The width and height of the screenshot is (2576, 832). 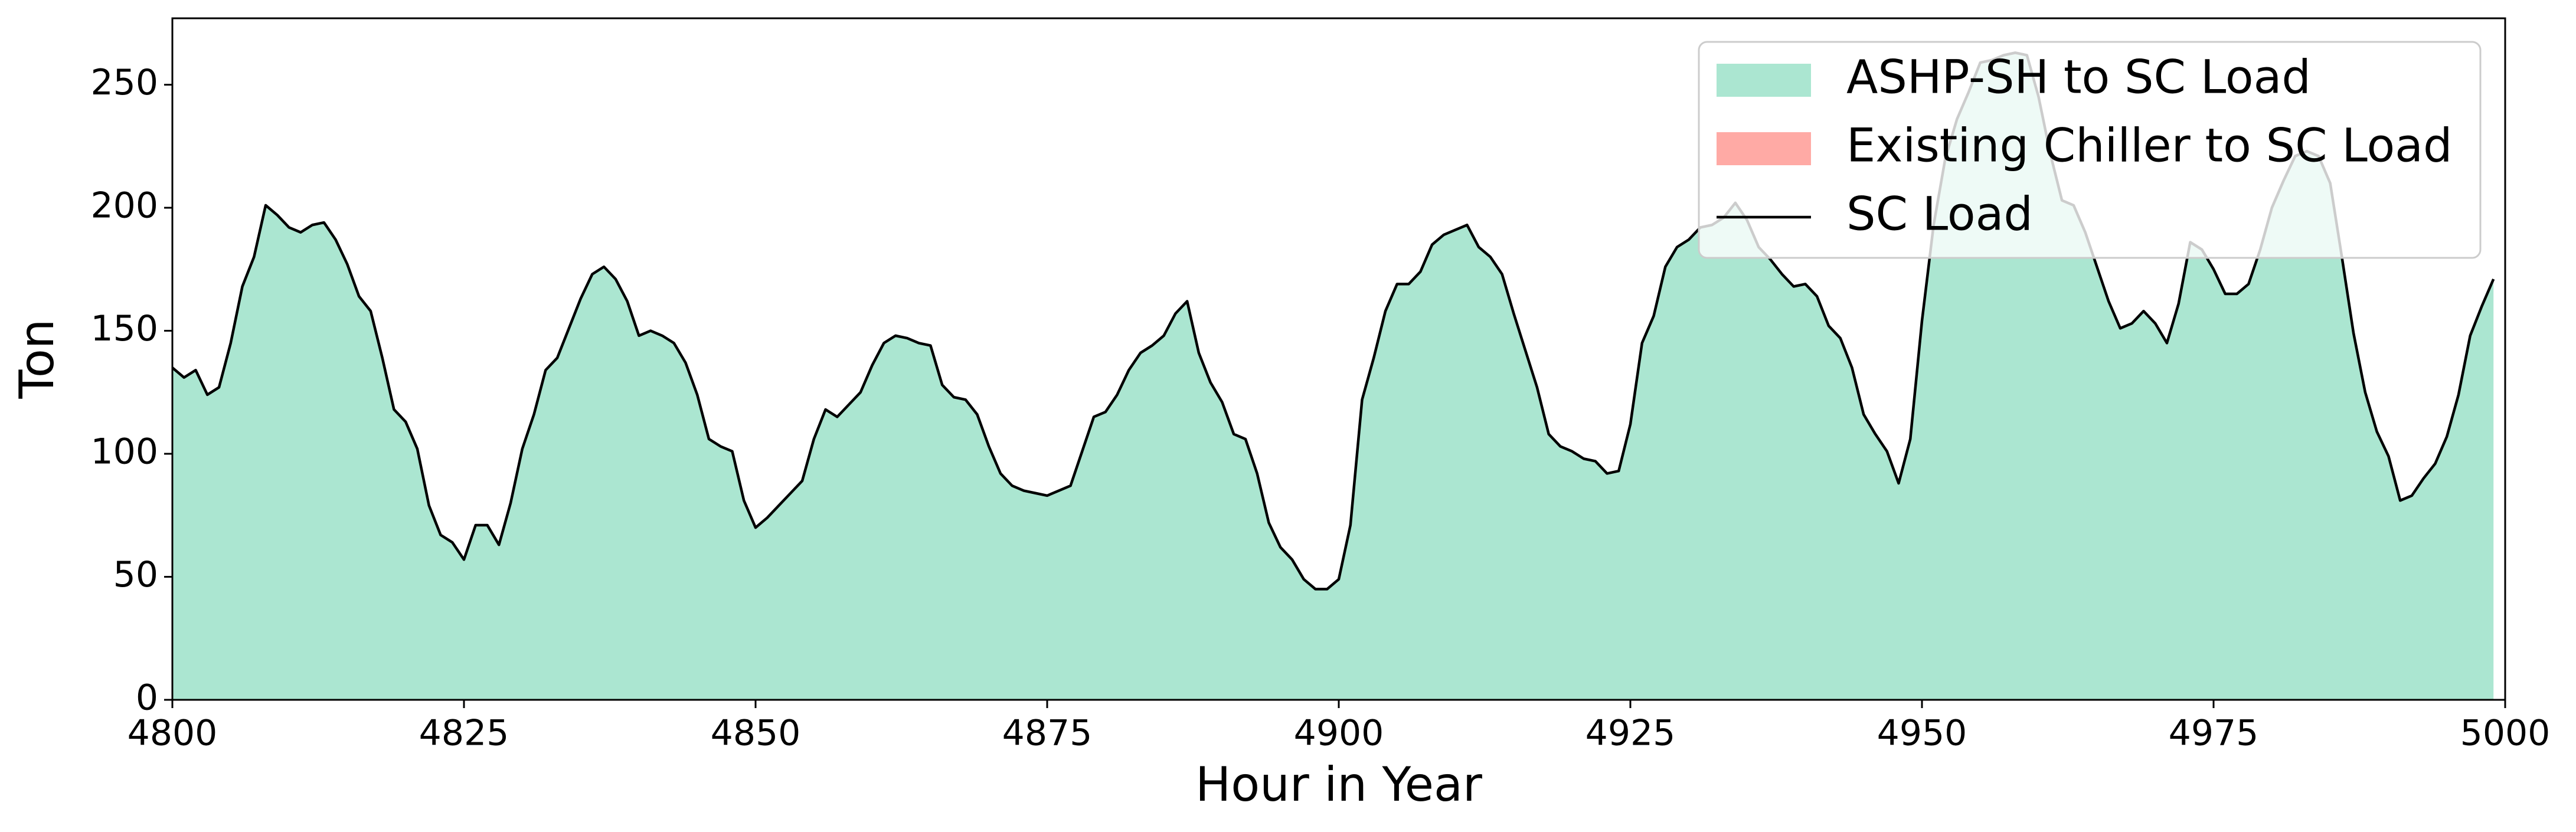 What do you see at coordinates (124, 82) in the screenshot?
I see `y-tick-label: 250` at bounding box center [124, 82].